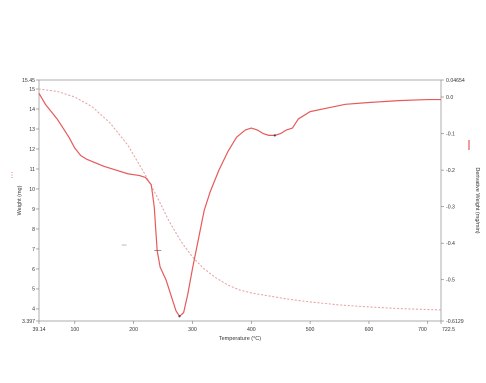 Image resolution: width=486 pixels, height=383 pixels. I want to click on y-tick-label: 11, so click(32, 170).